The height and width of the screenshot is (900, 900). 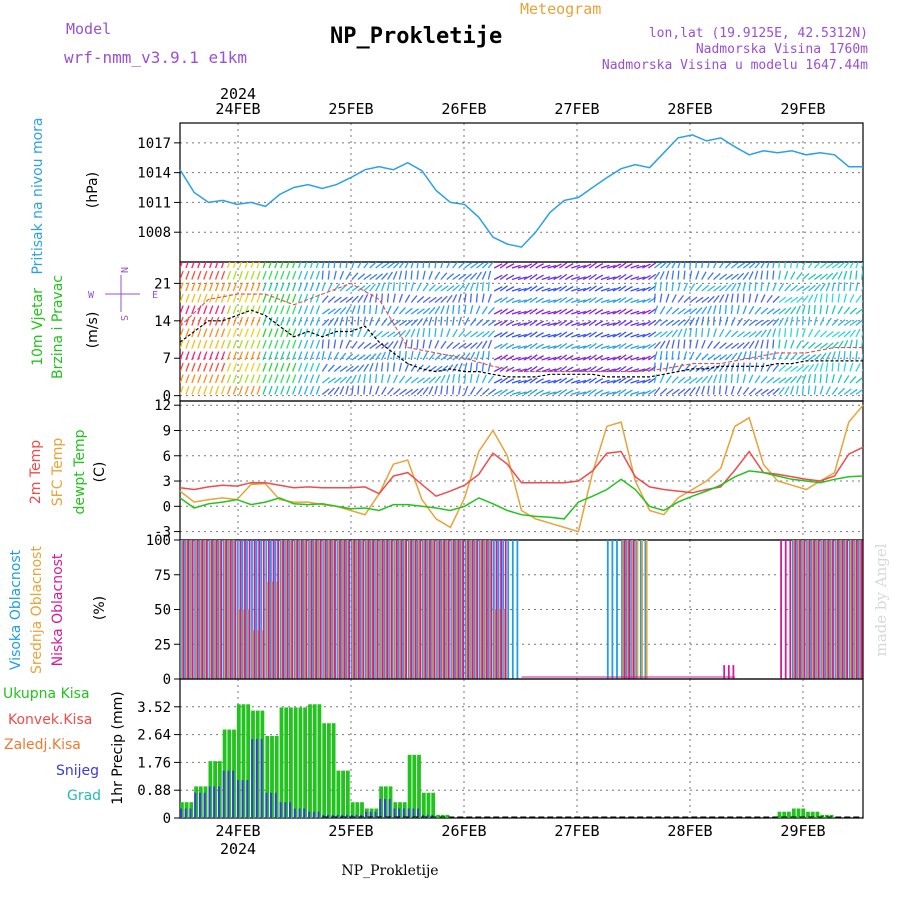 I want to click on ytick-label: 100, so click(x=158, y=541).